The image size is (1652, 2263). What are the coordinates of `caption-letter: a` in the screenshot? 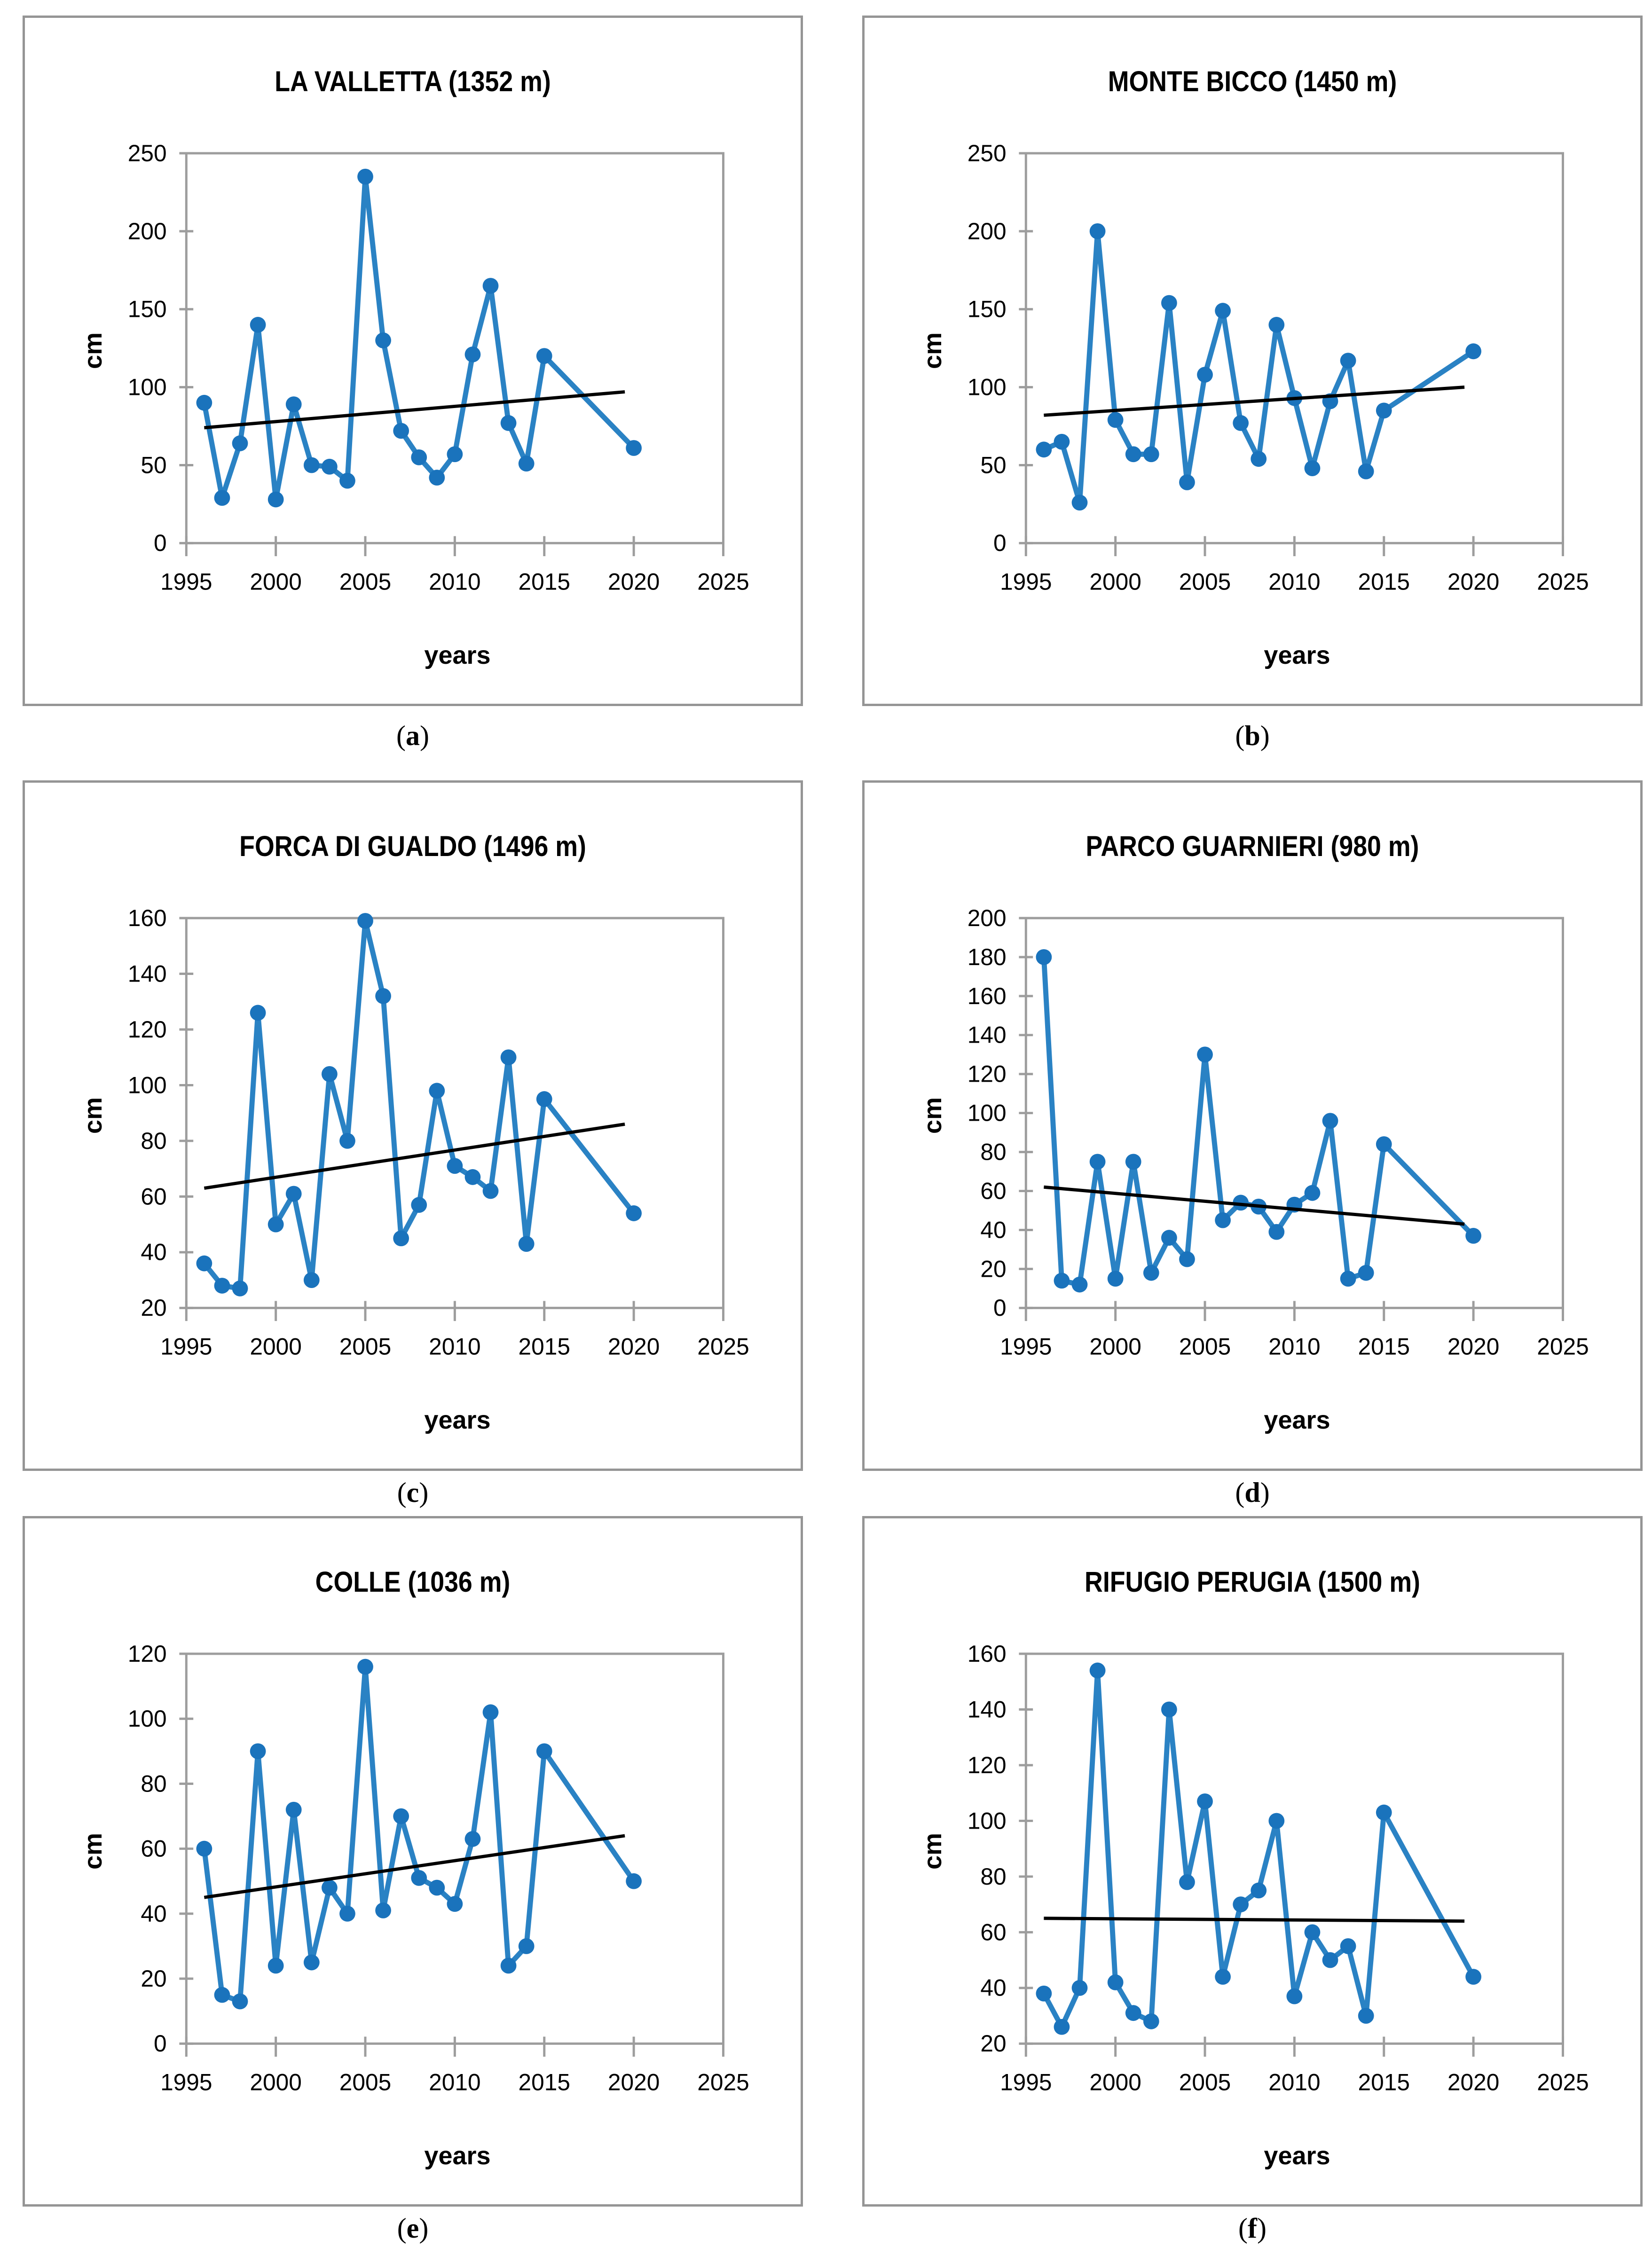 It's located at (413, 735).